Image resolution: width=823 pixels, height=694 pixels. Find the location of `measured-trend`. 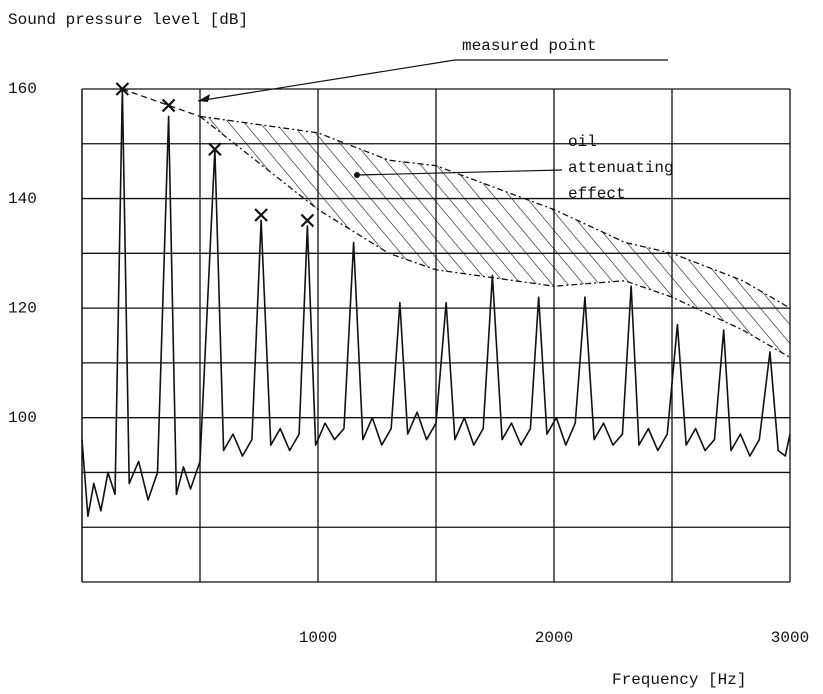

measured-trend is located at coordinates (161, 103).